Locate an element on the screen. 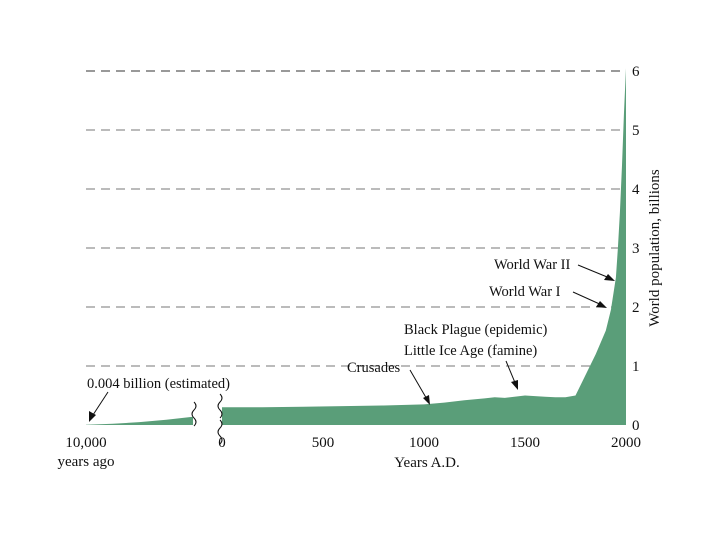 Image resolution: width=720 pixels, height=540 pixels. arrow-estimated is located at coordinates (99, 405).